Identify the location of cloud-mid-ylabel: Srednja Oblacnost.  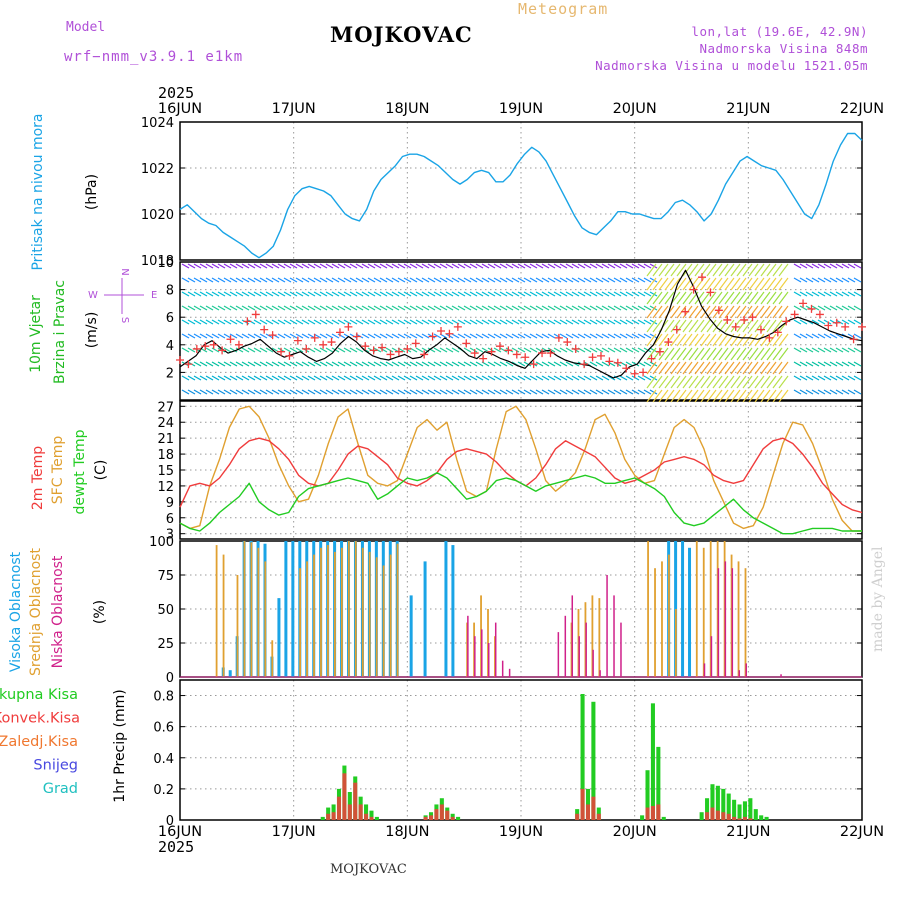
(36, 612).